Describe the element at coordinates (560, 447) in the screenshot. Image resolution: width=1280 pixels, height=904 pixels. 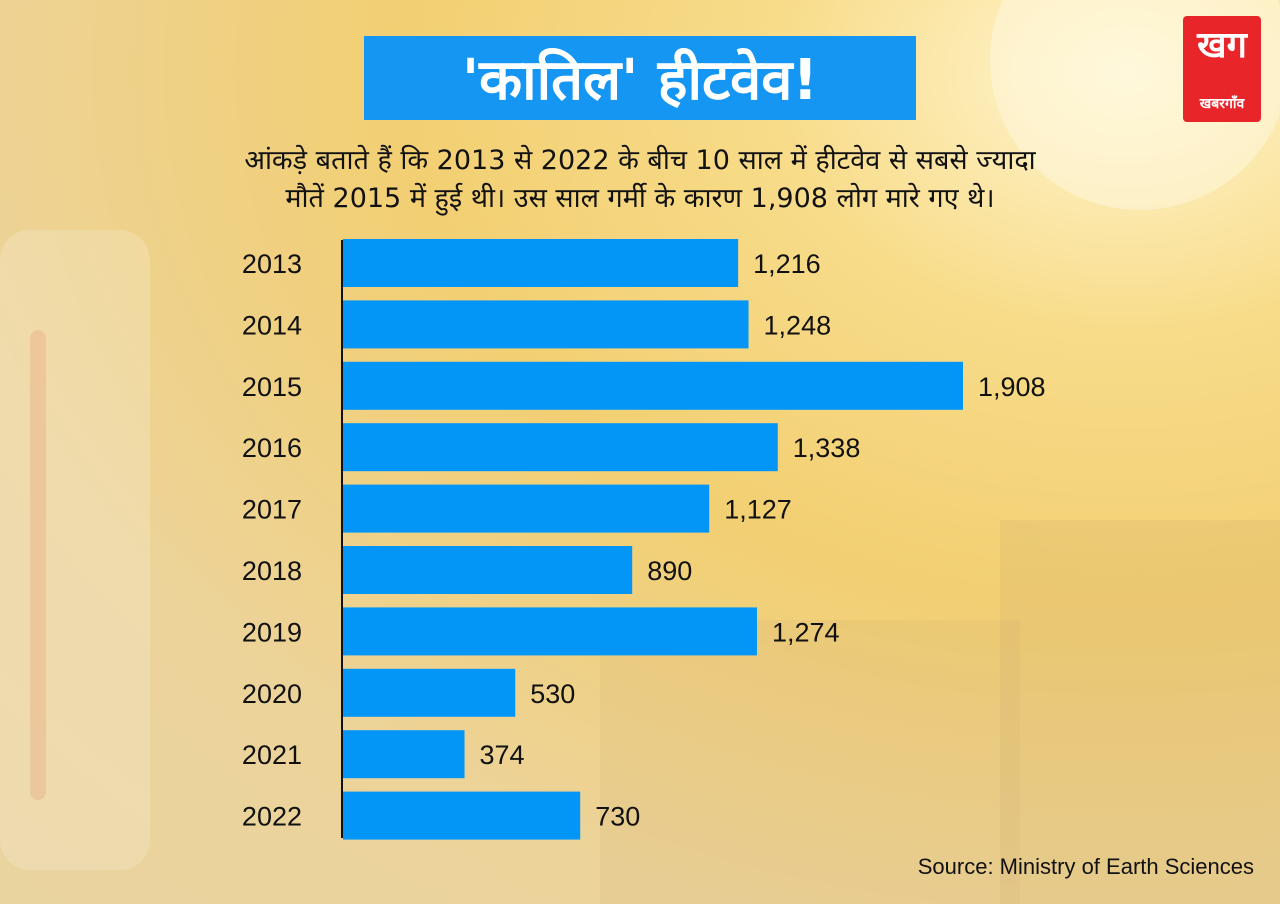
I see `bar-2016` at that location.